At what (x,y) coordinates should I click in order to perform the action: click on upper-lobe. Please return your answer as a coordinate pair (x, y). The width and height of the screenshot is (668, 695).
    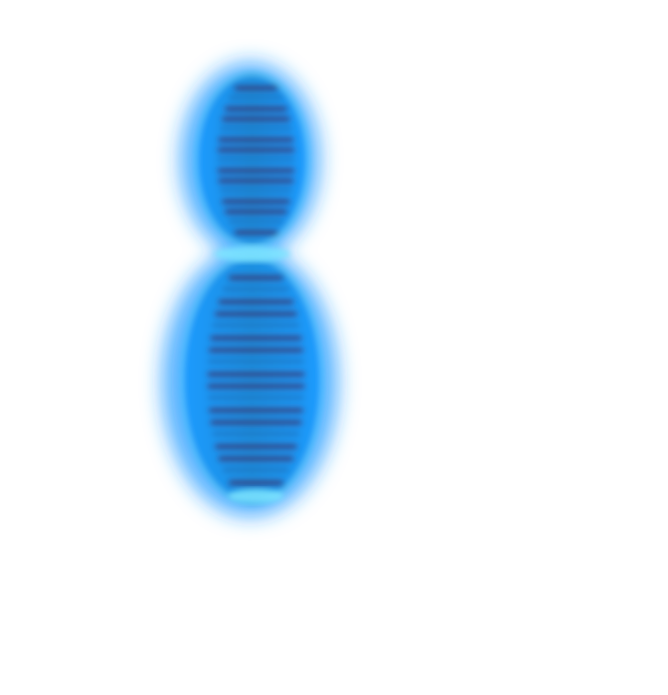
    Looking at the image, I should click on (252, 160).